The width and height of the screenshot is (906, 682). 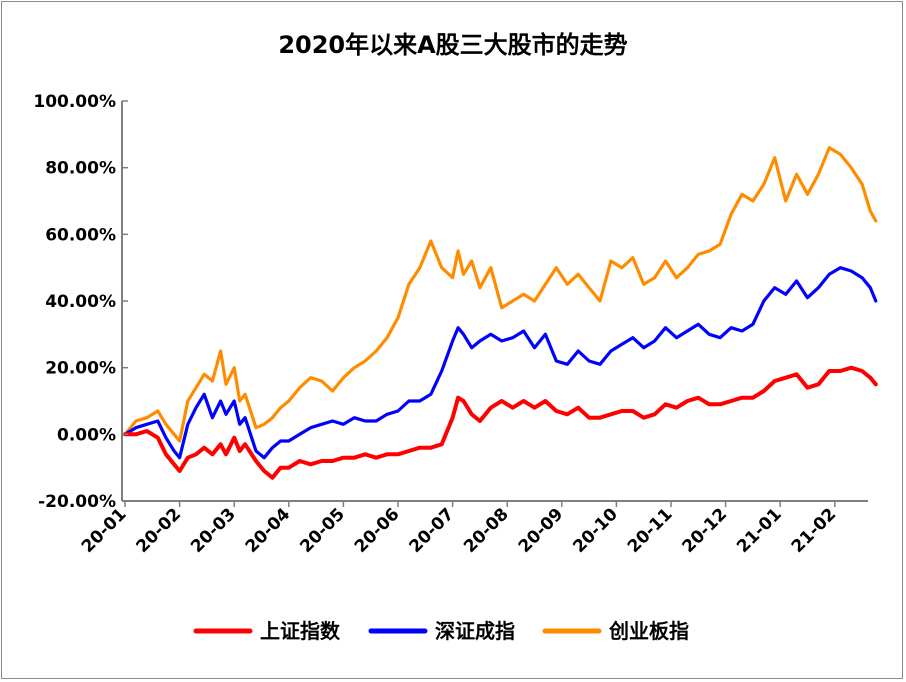 What do you see at coordinates (500, 422) in the screenshot?
I see `series-line` at bounding box center [500, 422].